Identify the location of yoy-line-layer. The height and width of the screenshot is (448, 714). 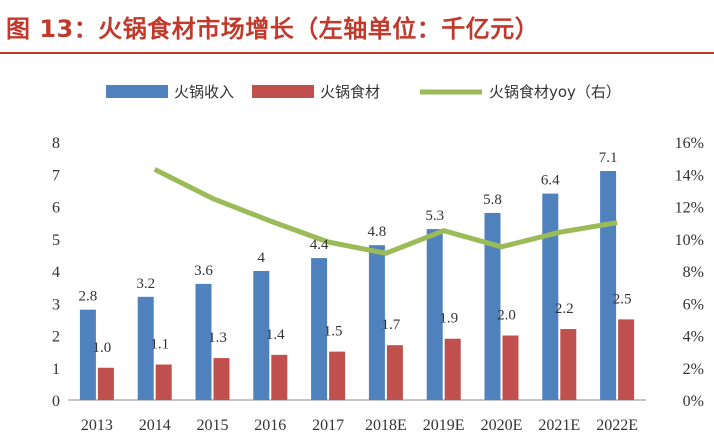
(385, 211).